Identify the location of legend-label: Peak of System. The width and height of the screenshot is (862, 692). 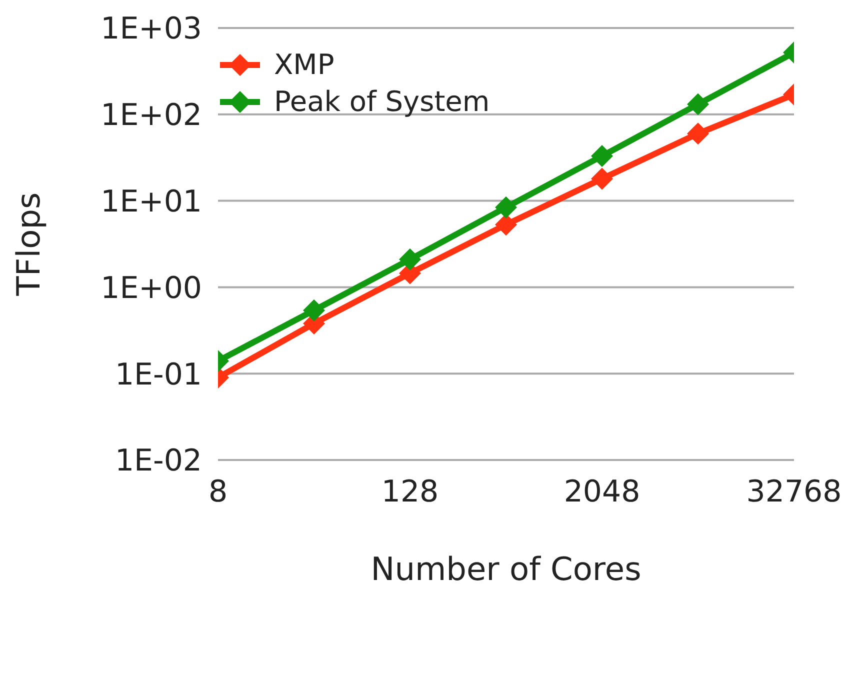
(382, 101).